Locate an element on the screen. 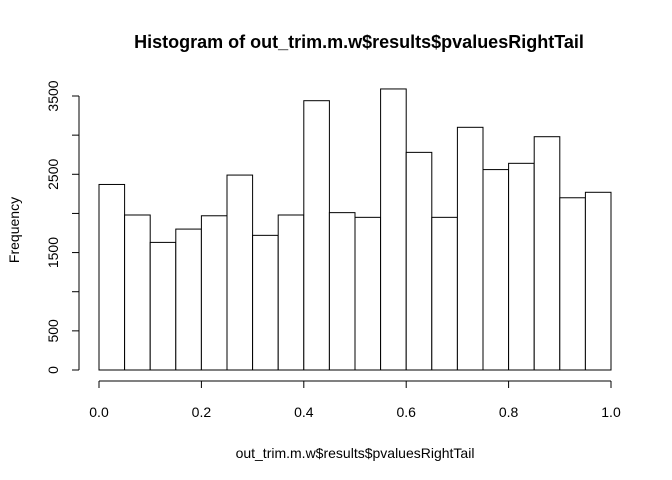  x-axis-label: out_trim.m.w$results$pvaluesRightTail is located at coordinates (355, 453).